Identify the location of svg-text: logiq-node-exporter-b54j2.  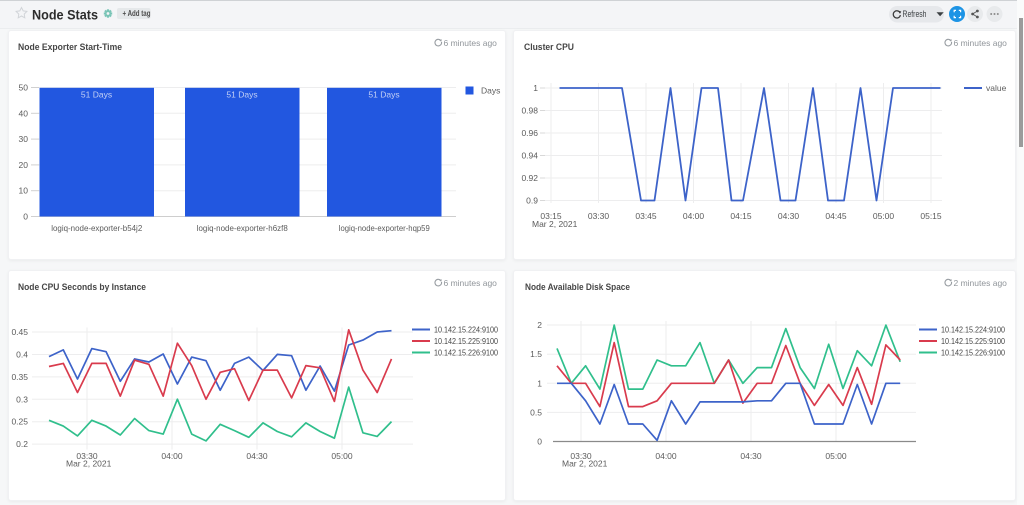
(97, 228).